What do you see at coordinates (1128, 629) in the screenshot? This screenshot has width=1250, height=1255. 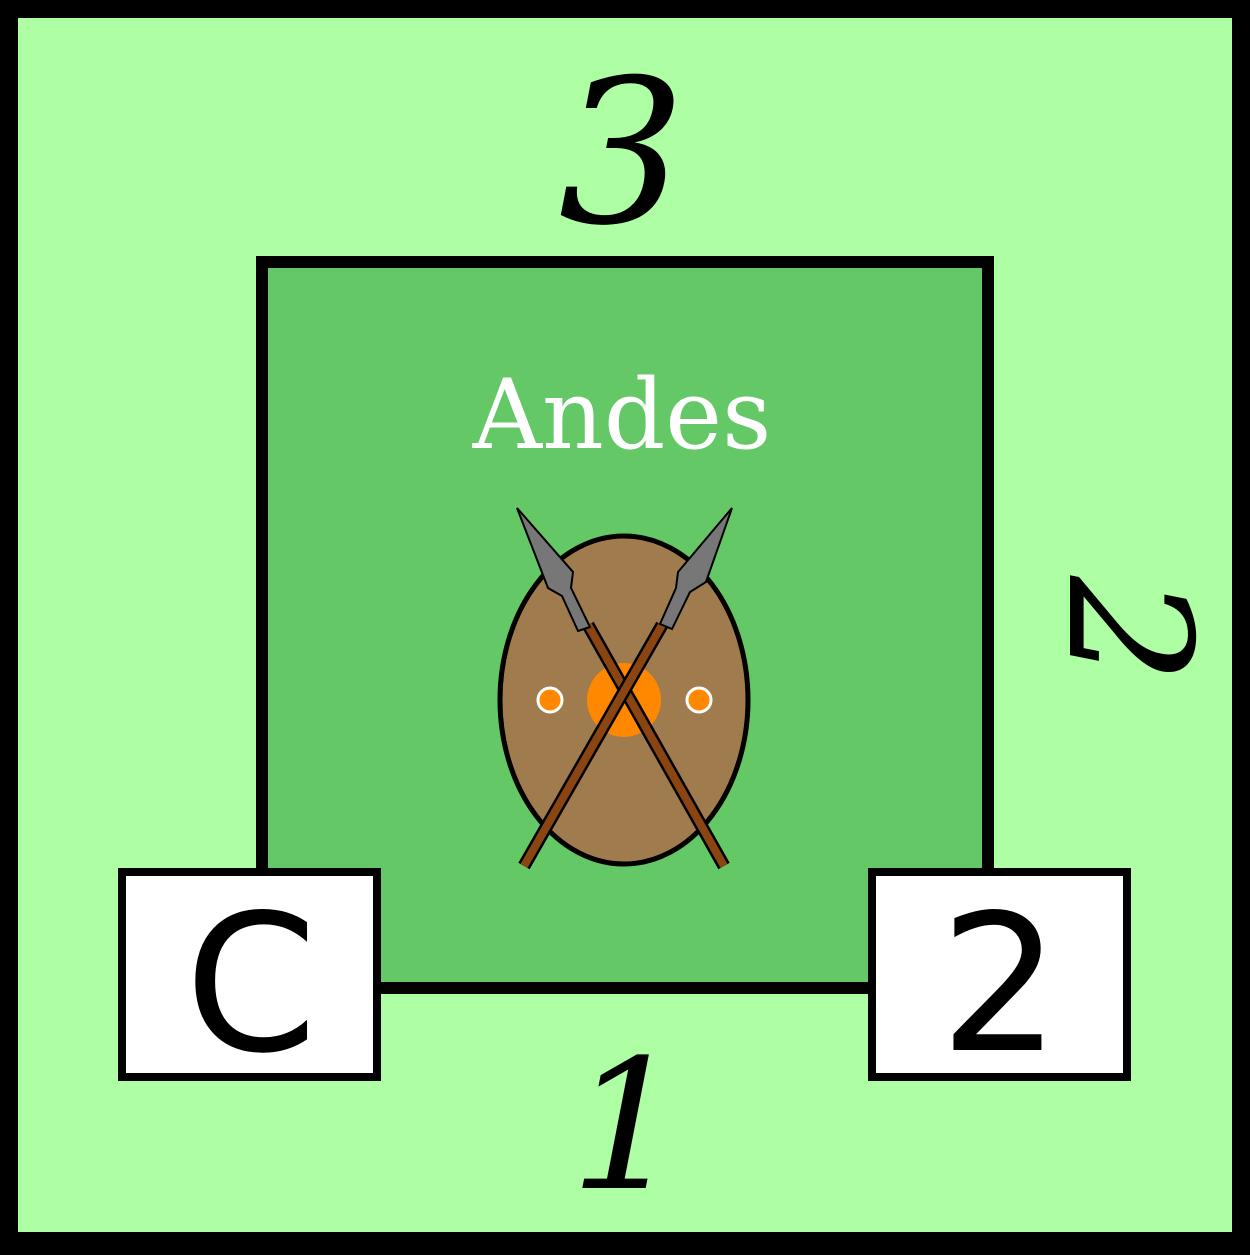 I see `edge-number-right: 2` at bounding box center [1128, 629].